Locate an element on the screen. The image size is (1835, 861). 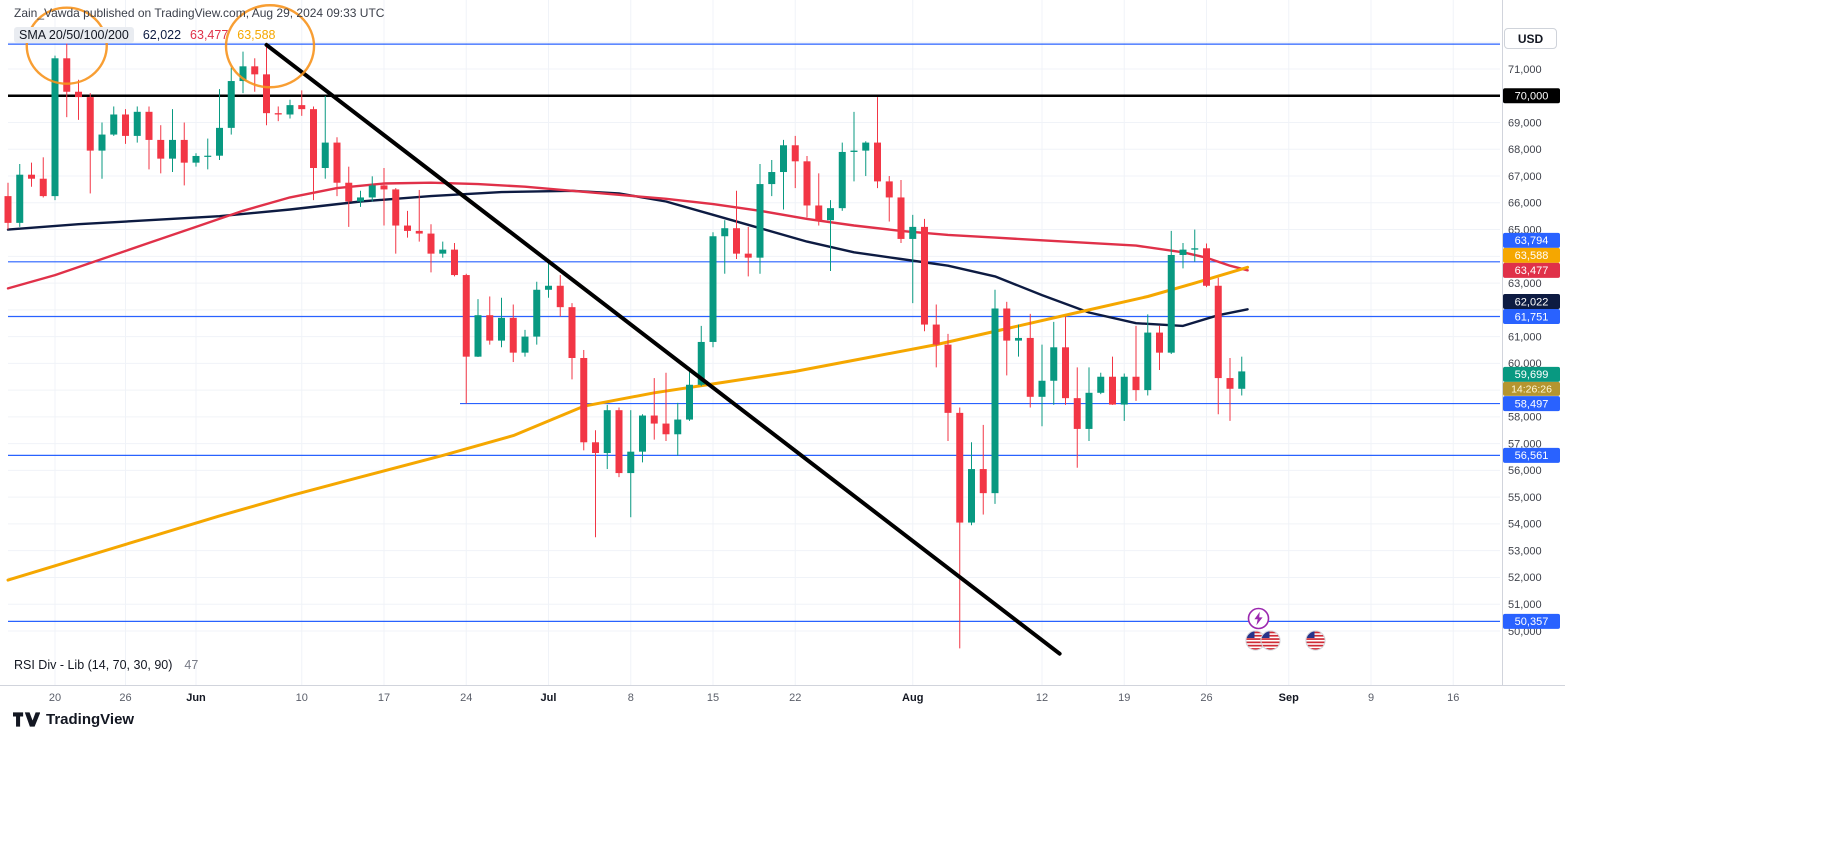
price-tick-label: 67,000 is located at coordinates (1525, 177).